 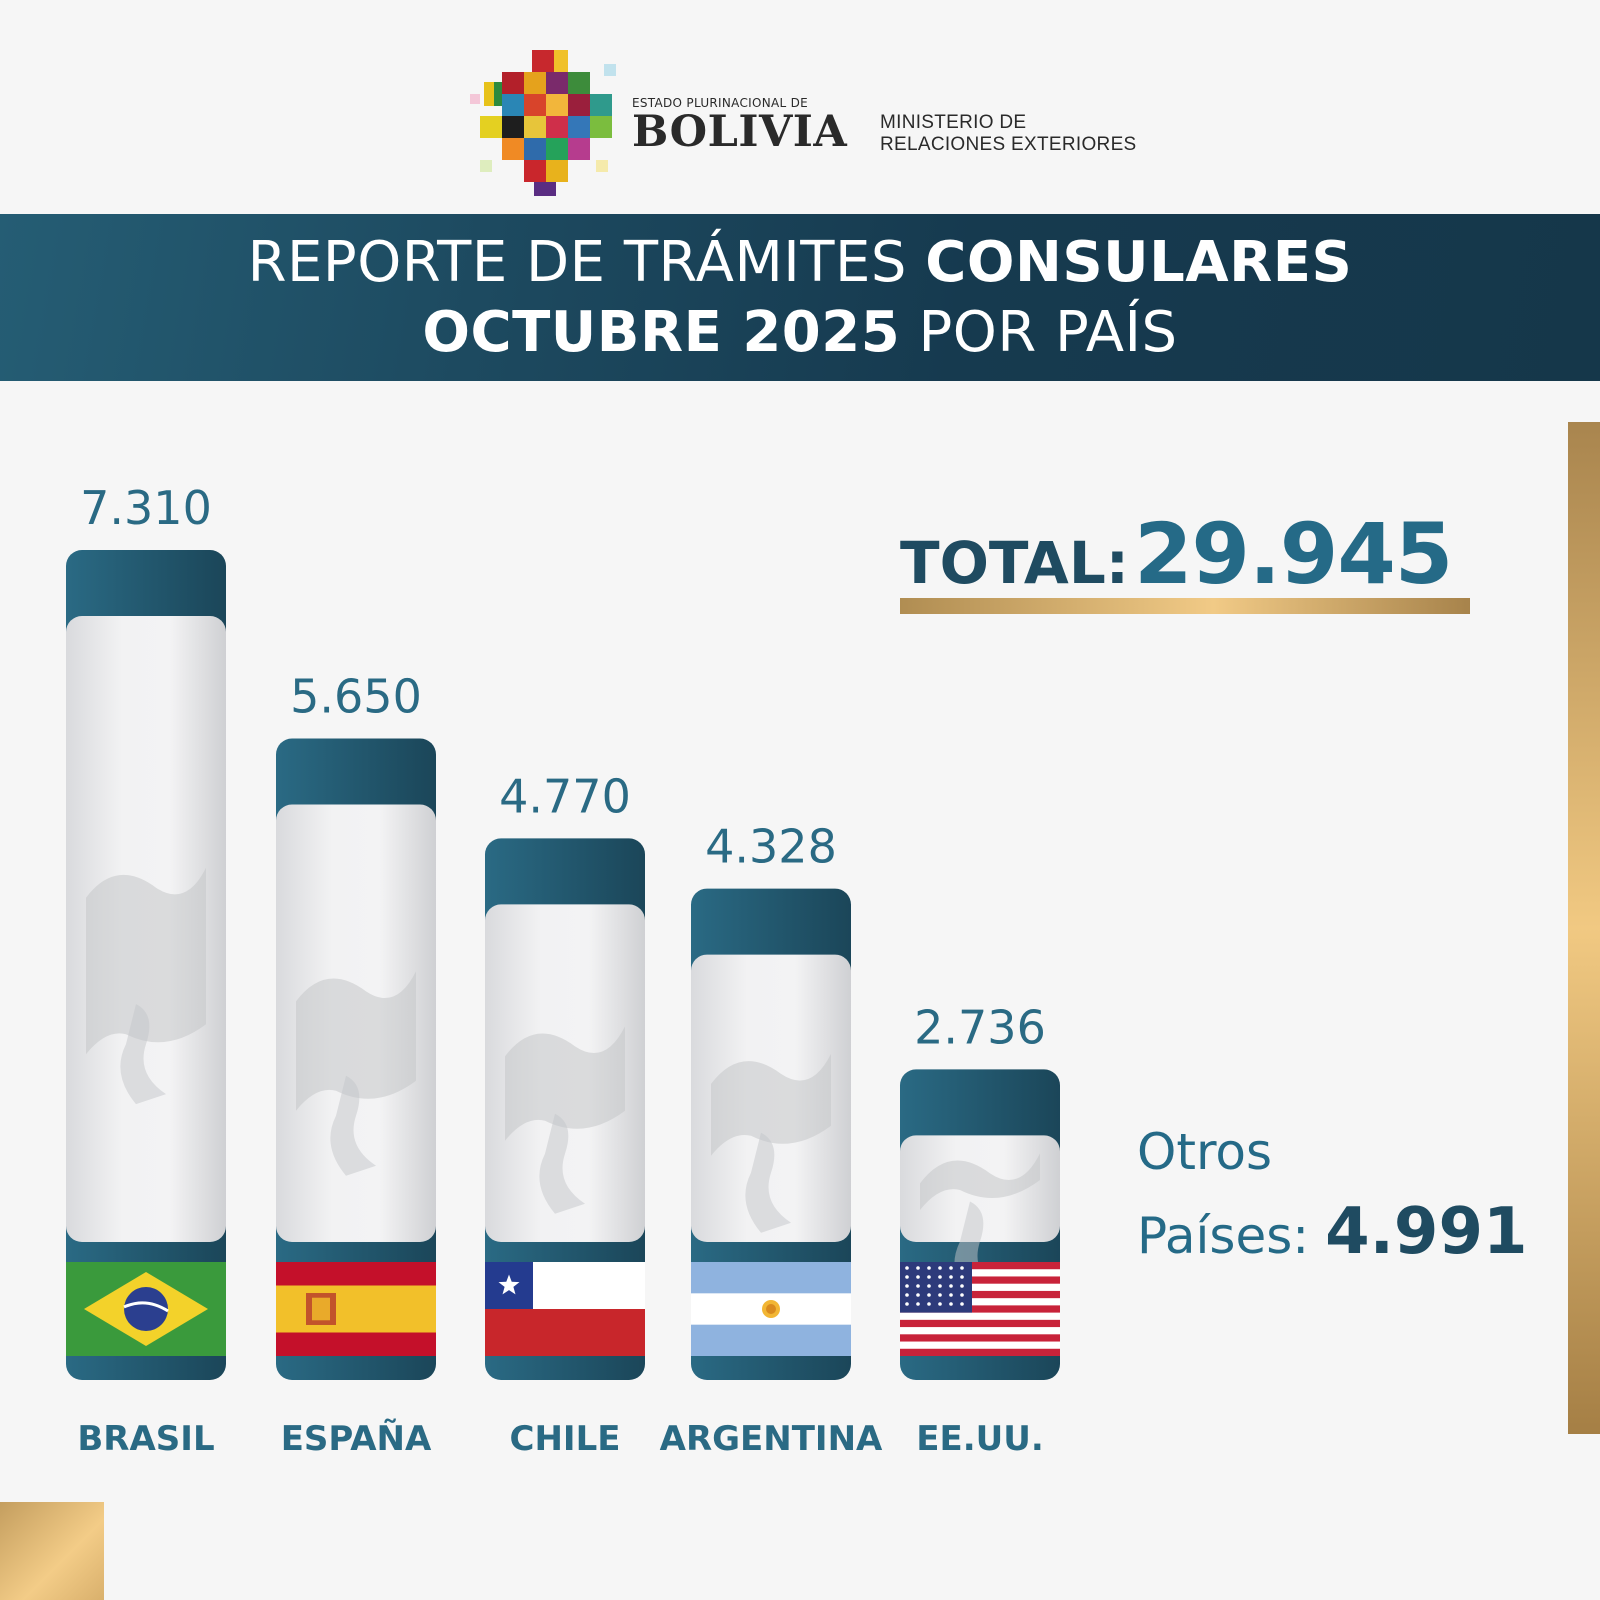 I want to click on banner-line-2: OCTUBRE 2025 POR PAÍS, so click(x=800, y=333).